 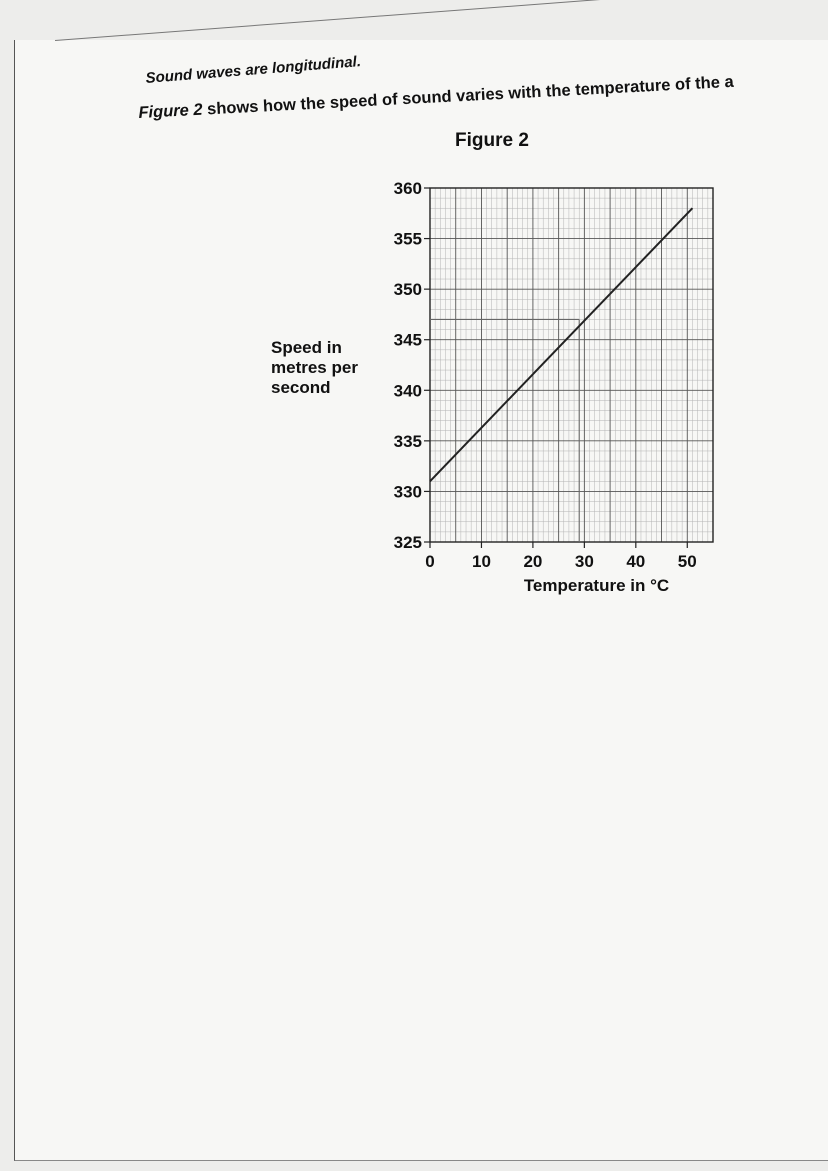 What do you see at coordinates (505, 430) in the screenshot?
I see `reading-lines` at bounding box center [505, 430].